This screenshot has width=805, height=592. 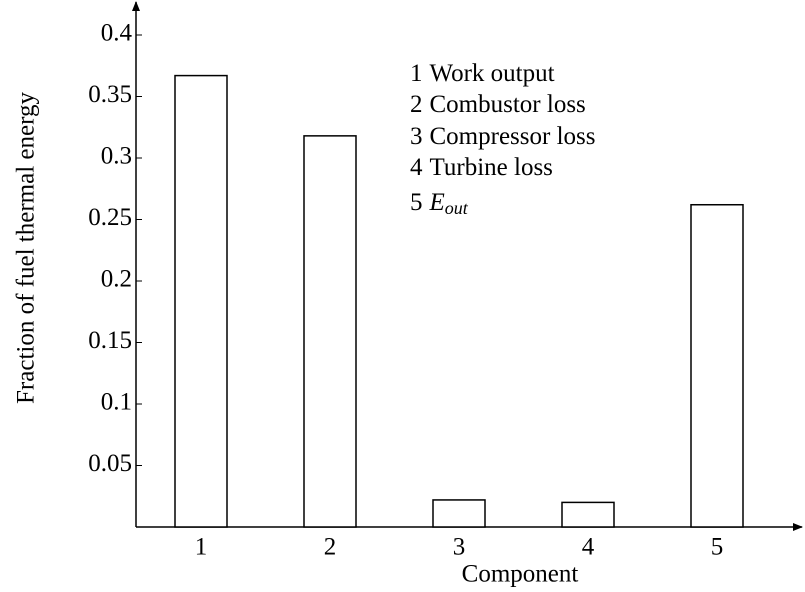 What do you see at coordinates (717, 547) in the screenshot?
I see `x-tick-label: 5` at bounding box center [717, 547].